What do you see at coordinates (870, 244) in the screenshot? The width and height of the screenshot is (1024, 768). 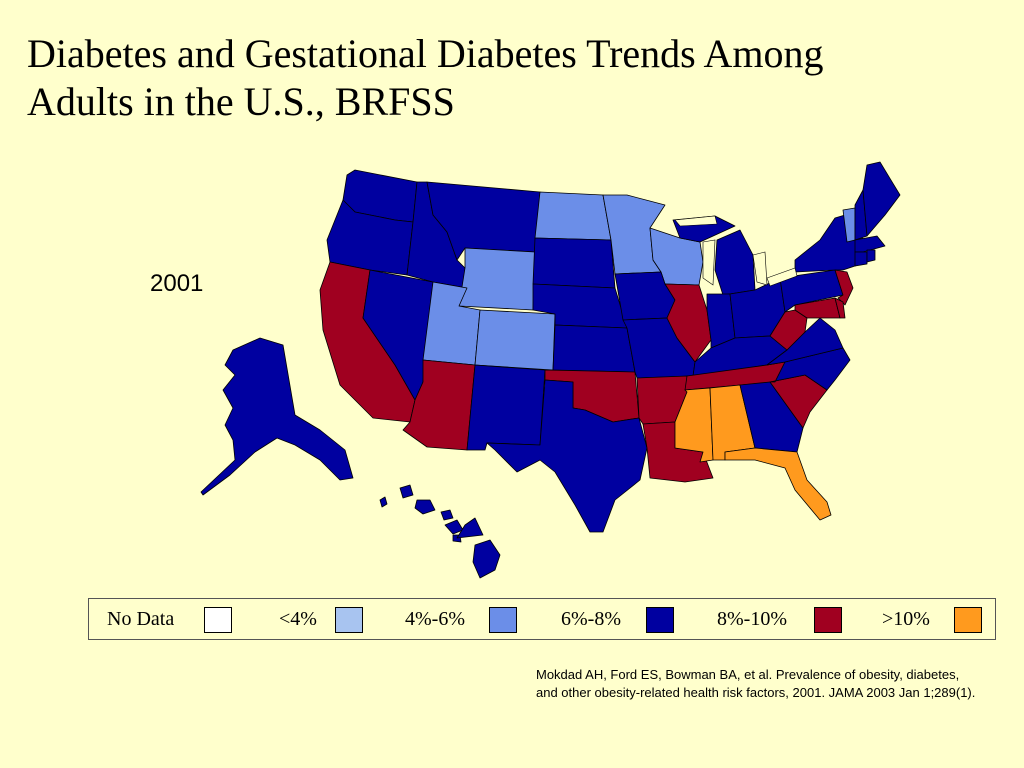 I see `state-massachusetts` at bounding box center [870, 244].